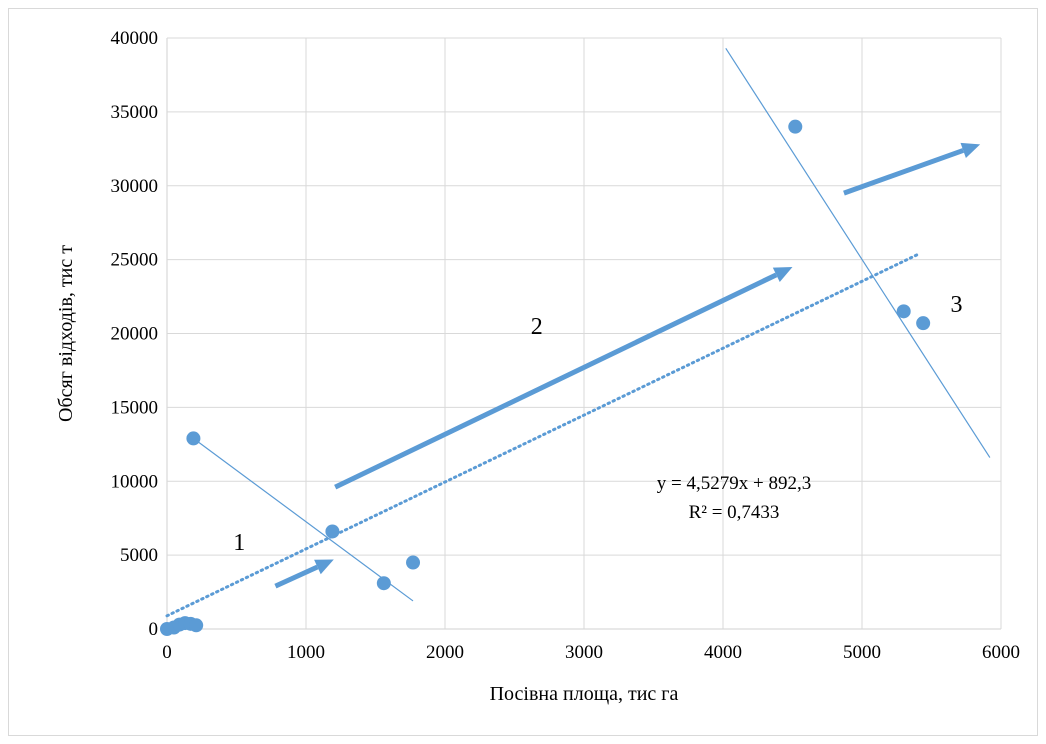  What do you see at coordinates (306, 652) in the screenshot?
I see `x-tick-label: 1000` at bounding box center [306, 652].